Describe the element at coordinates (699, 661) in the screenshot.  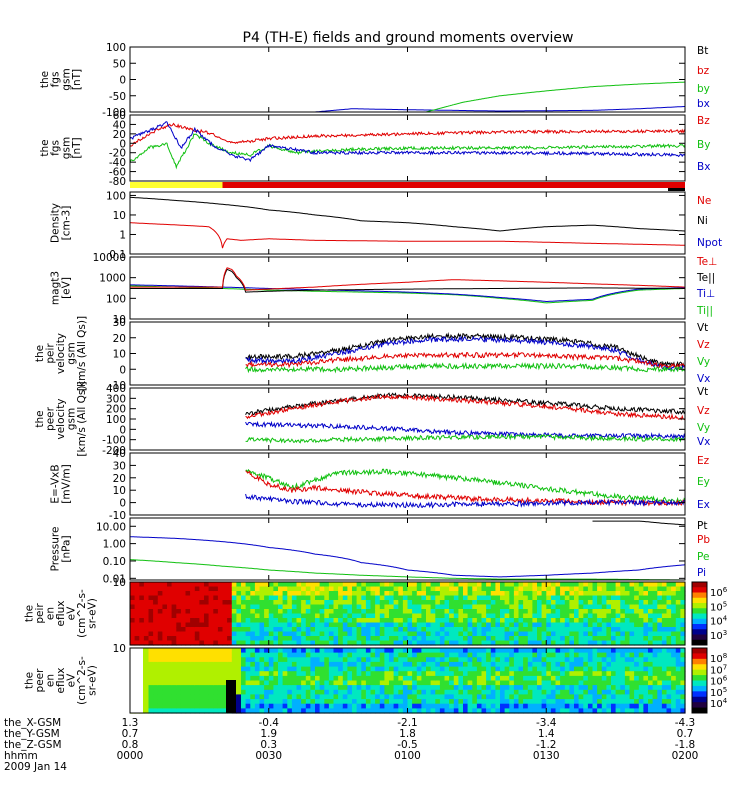
I see `colorbar-segment` at that location.